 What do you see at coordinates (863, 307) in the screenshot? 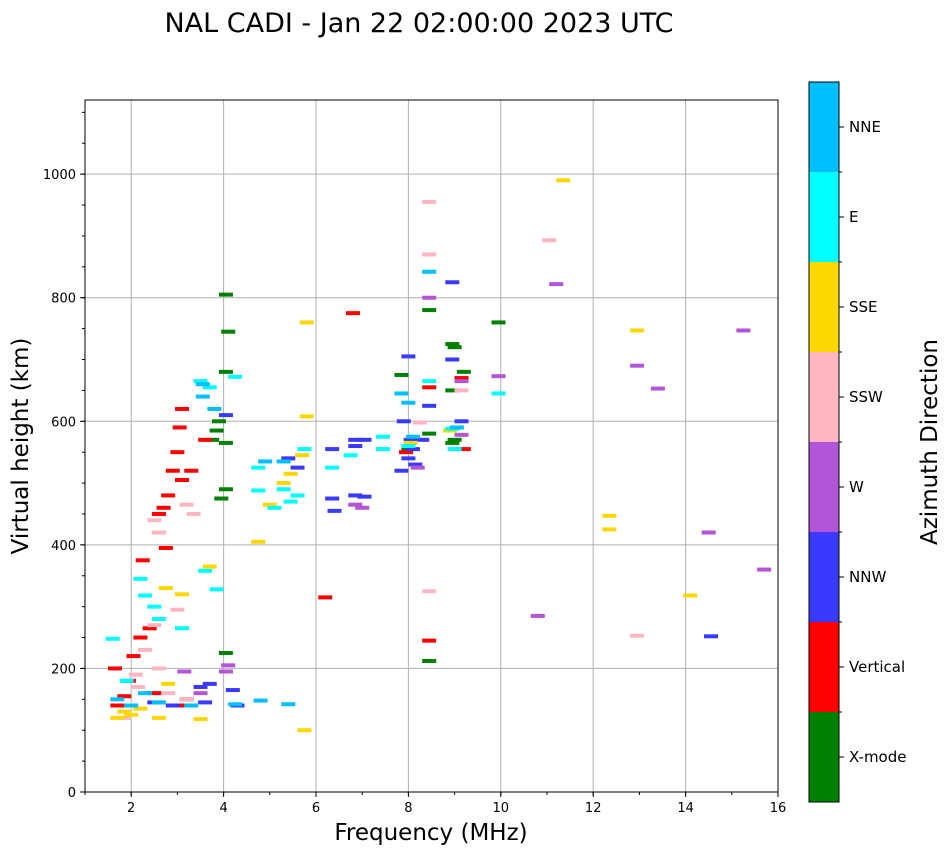
I see `colorbar-tick-label: SSE` at bounding box center [863, 307].